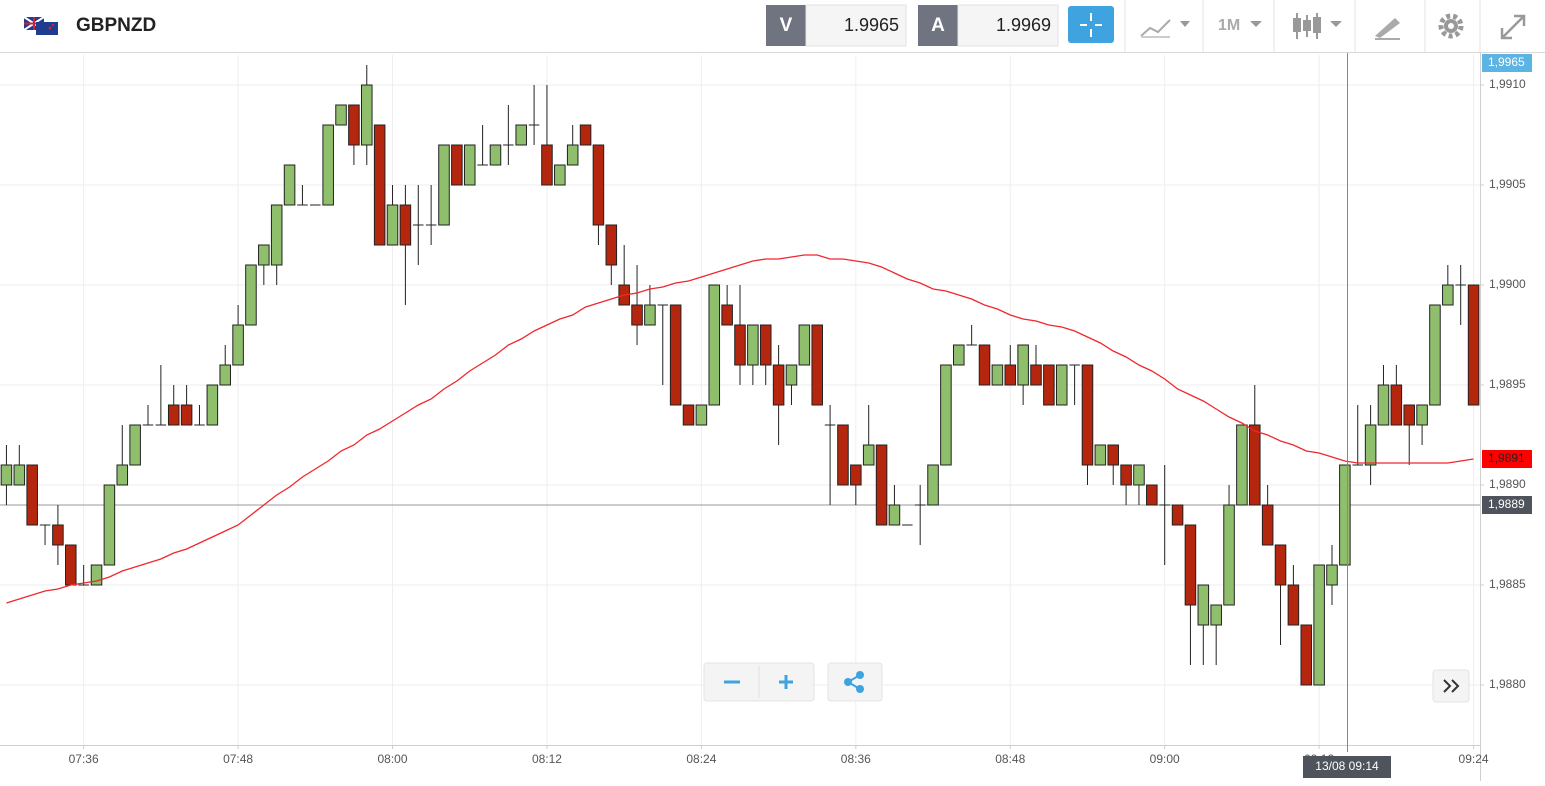  I want to click on buy-box, so click(1008, 25).